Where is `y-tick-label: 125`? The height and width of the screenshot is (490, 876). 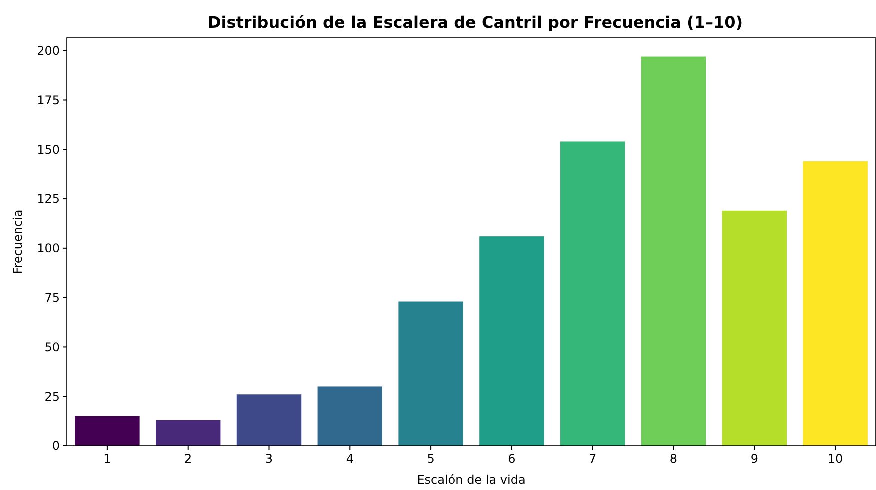
y-tick-label: 125 is located at coordinates (48, 199).